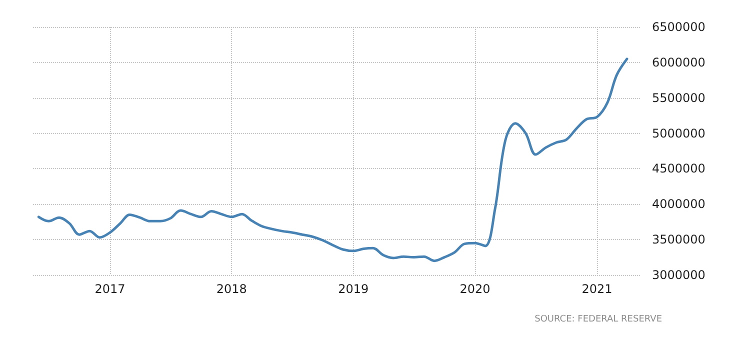 This screenshot has width=730, height=340. Describe the element at coordinates (679, 133) in the screenshot. I see `y-tick-label: 5000000` at that location.